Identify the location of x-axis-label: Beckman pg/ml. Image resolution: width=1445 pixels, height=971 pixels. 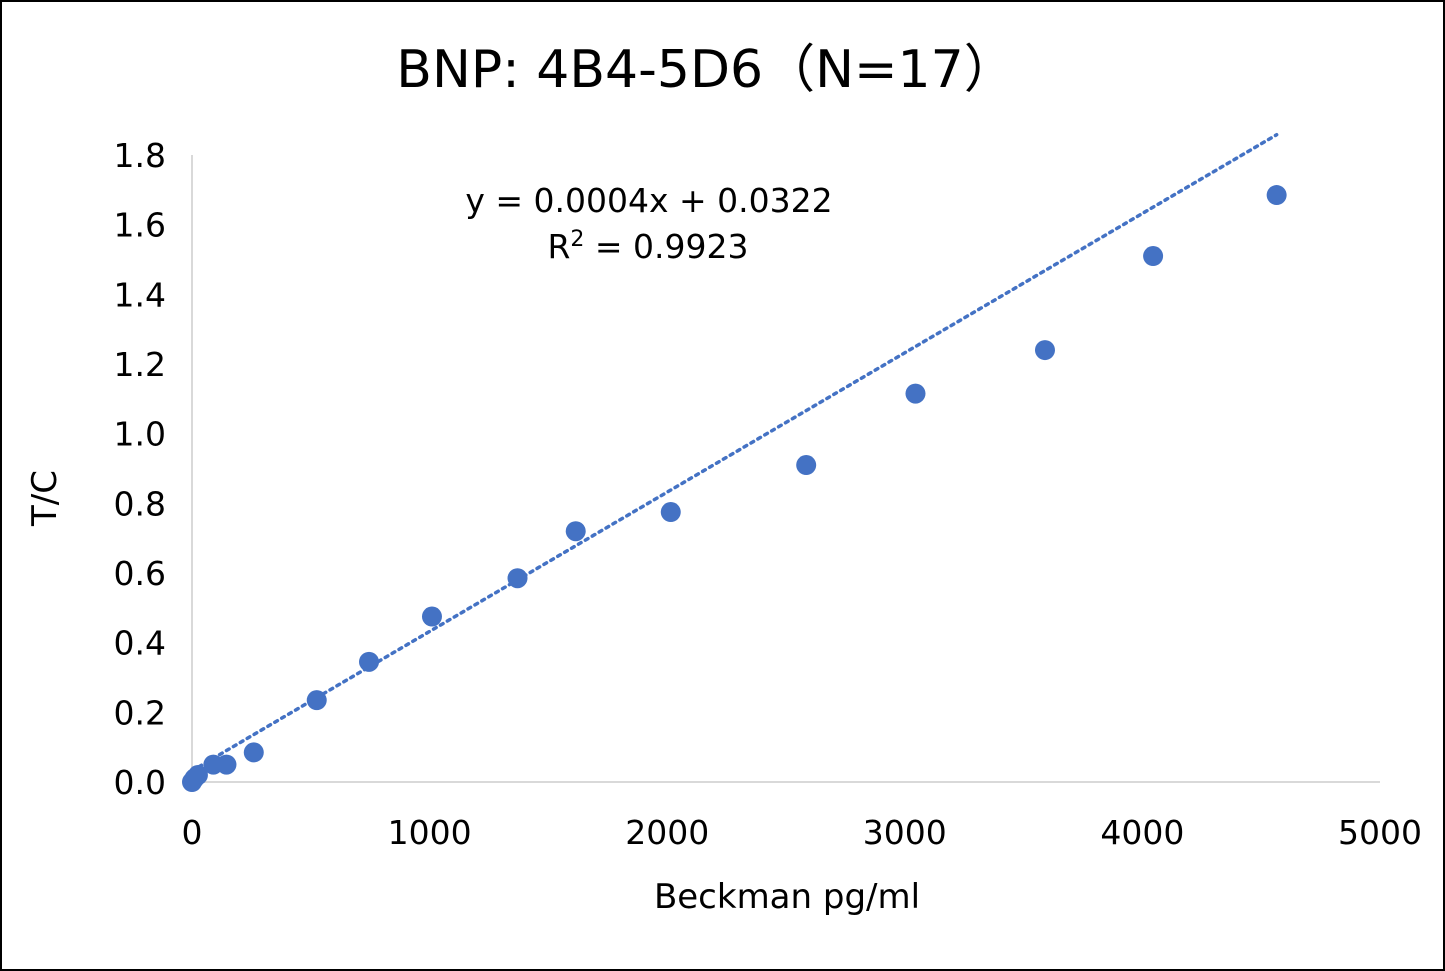
(787, 897).